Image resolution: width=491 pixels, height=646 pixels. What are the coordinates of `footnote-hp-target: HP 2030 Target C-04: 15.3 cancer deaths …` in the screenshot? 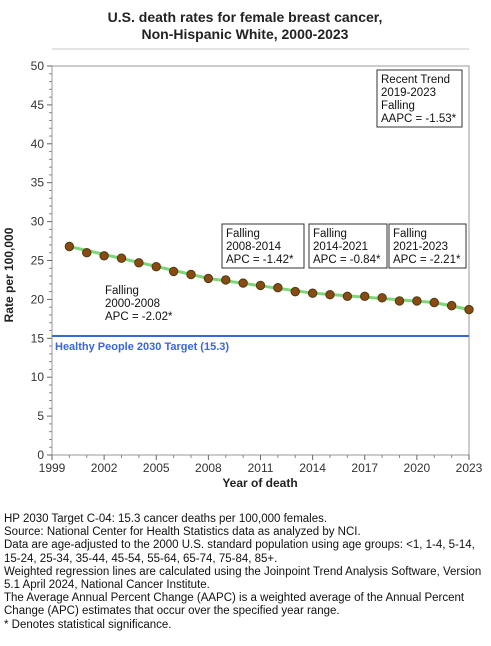 It's located at (166, 519).